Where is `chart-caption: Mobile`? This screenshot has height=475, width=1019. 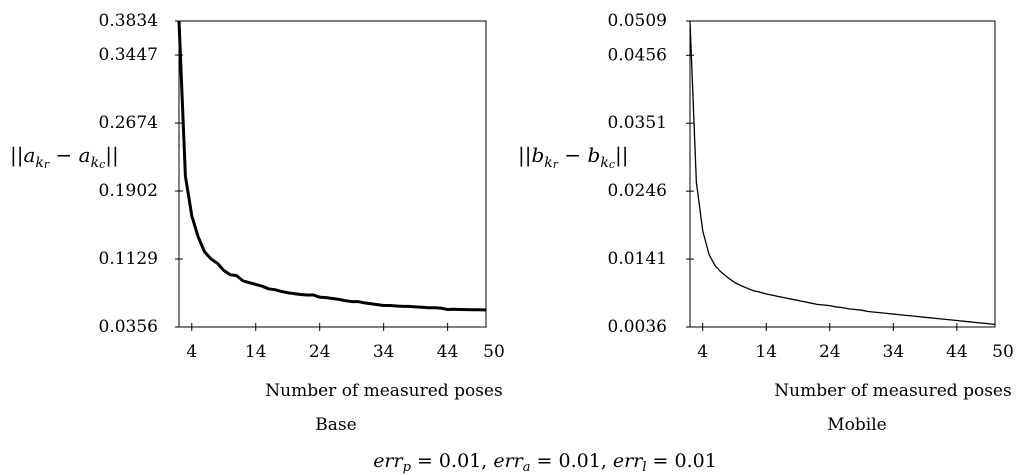
chart-caption: Mobile is located at coordinates (856, 425).